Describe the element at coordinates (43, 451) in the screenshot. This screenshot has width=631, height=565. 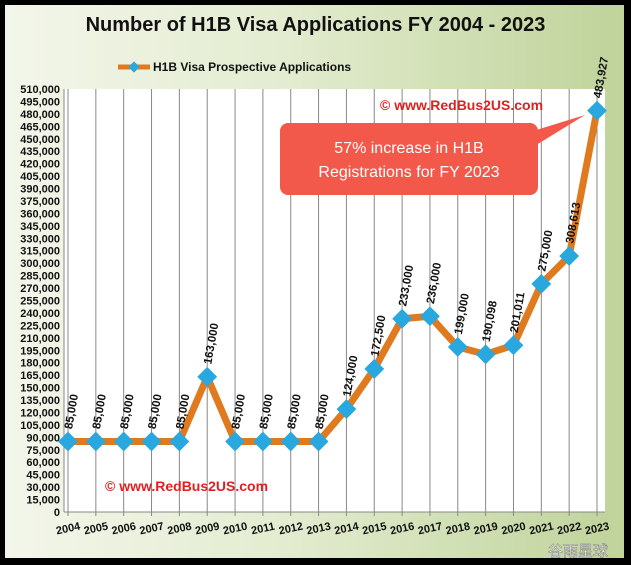
I see `y-tick-label: 75,000` at that location.